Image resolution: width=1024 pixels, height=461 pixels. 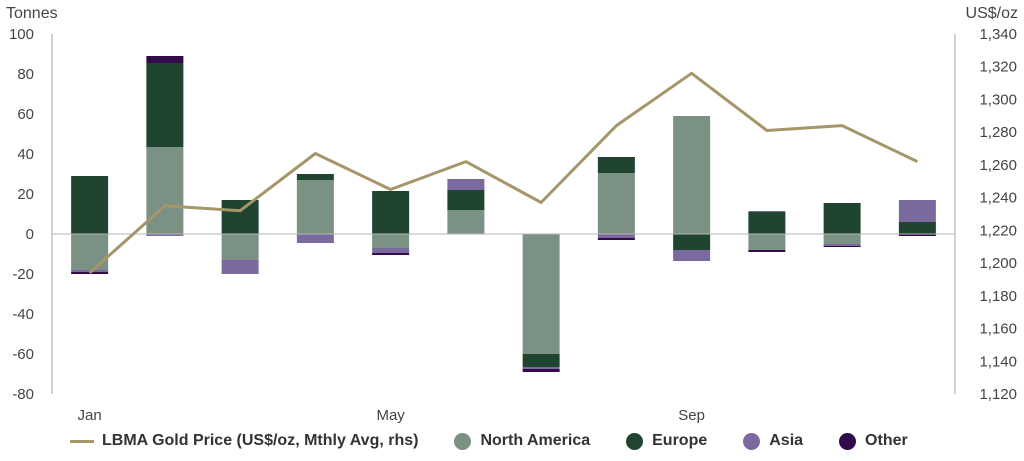 What do you see at coordinates (692, 242) in the screenshot?
I see `bar-europe-sep` at bounding box center [692, 242].